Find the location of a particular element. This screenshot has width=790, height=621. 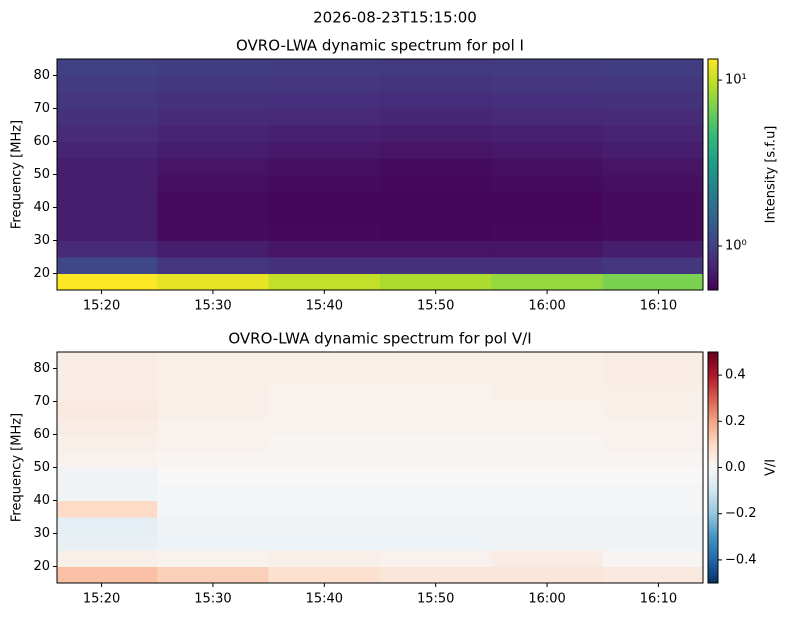

x-tick-label: 15:50 is located at coordinates (435, 599).